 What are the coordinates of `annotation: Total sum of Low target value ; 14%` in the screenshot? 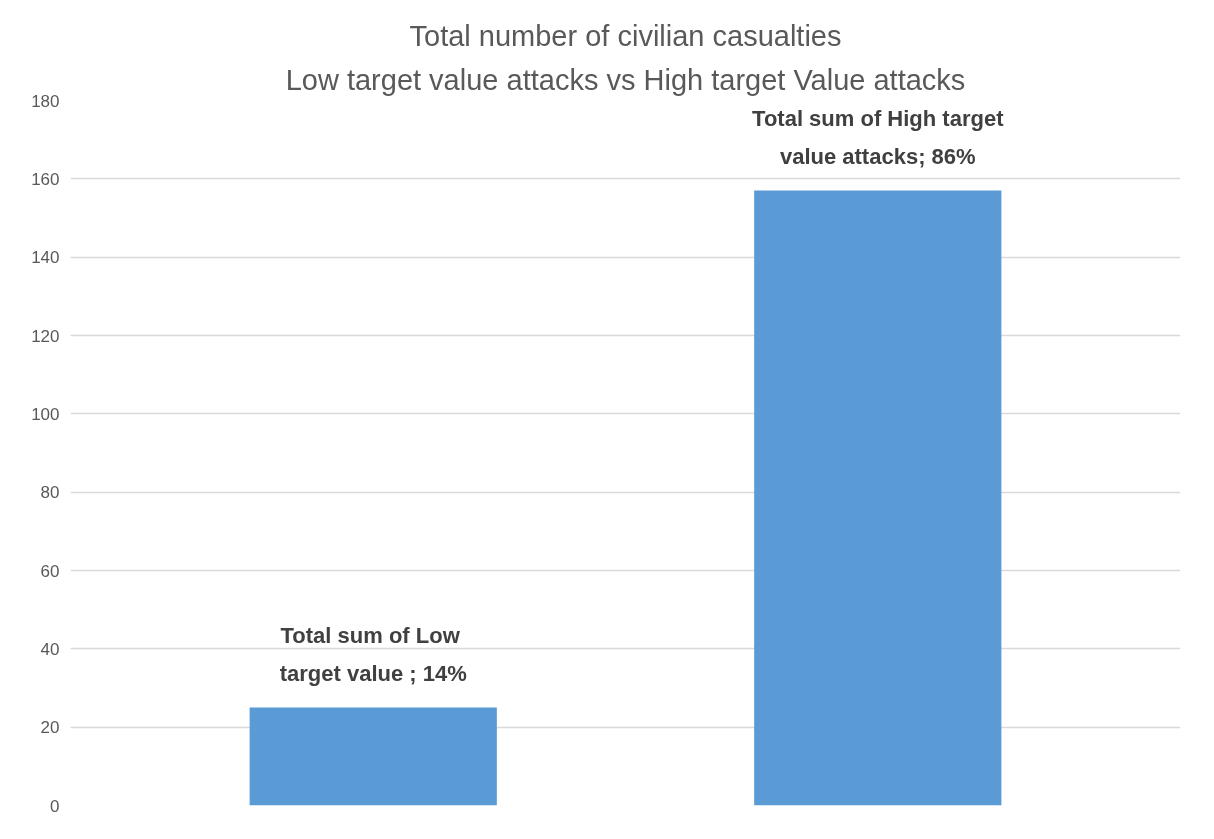 It's located at (373, 654).